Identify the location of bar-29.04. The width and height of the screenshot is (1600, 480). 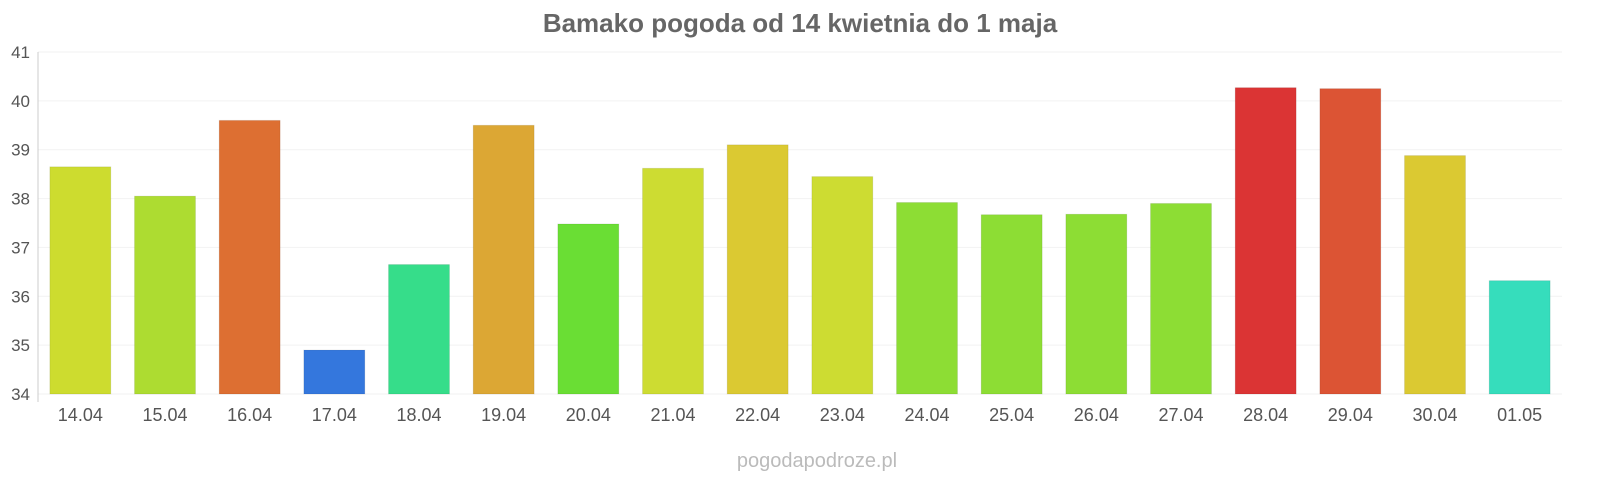
(1350, 241).